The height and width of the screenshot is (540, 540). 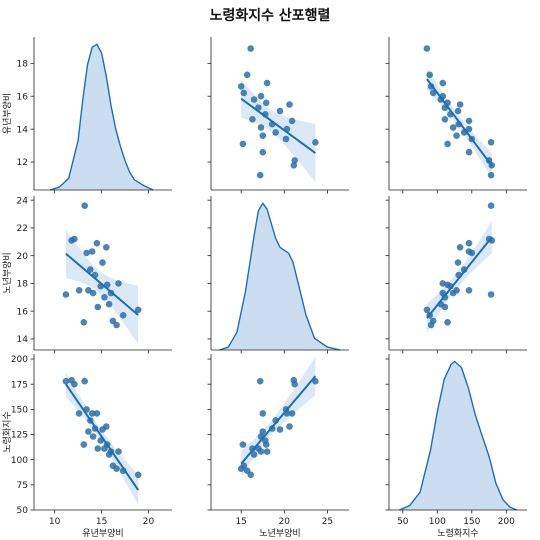 I want to click on confidence-band, so click(x=278, y=416).